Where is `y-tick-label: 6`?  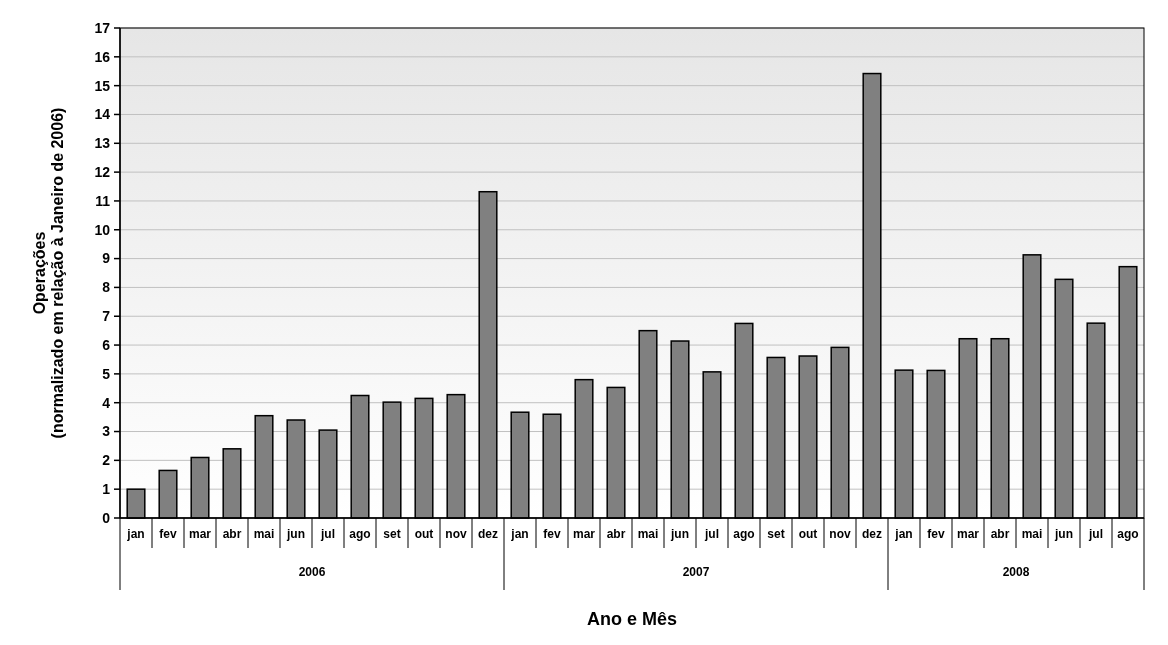
y-tick-label: 6 is located at coordinates (106, 344).